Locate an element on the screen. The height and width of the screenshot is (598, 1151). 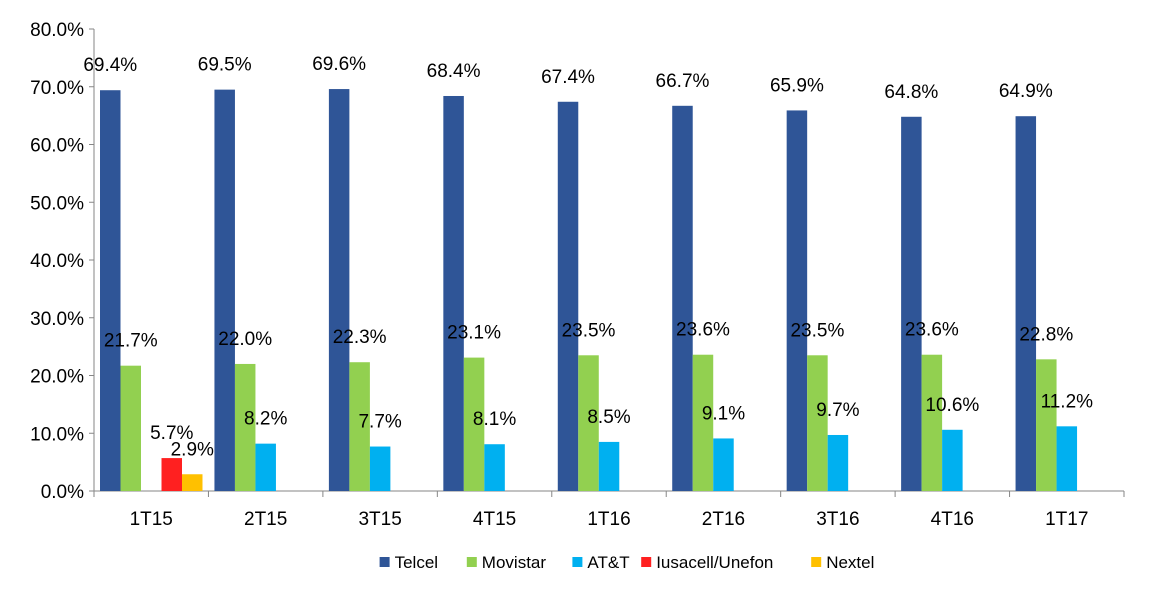
x-tick-label: 4T16 is located at coordinates (952, 519).